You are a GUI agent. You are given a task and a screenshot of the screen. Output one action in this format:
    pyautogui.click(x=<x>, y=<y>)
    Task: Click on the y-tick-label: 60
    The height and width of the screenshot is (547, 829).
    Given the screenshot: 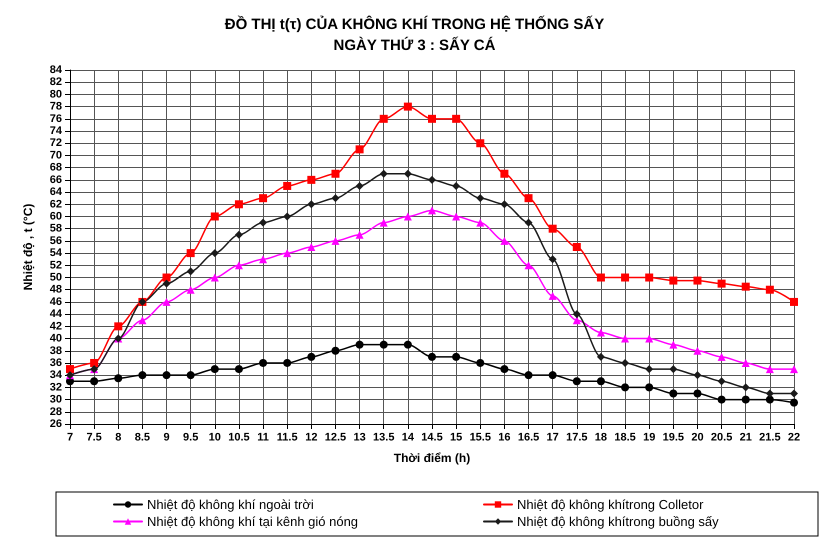 What is the action you would take?
    pyautogui.click(x=56, y=216)
    